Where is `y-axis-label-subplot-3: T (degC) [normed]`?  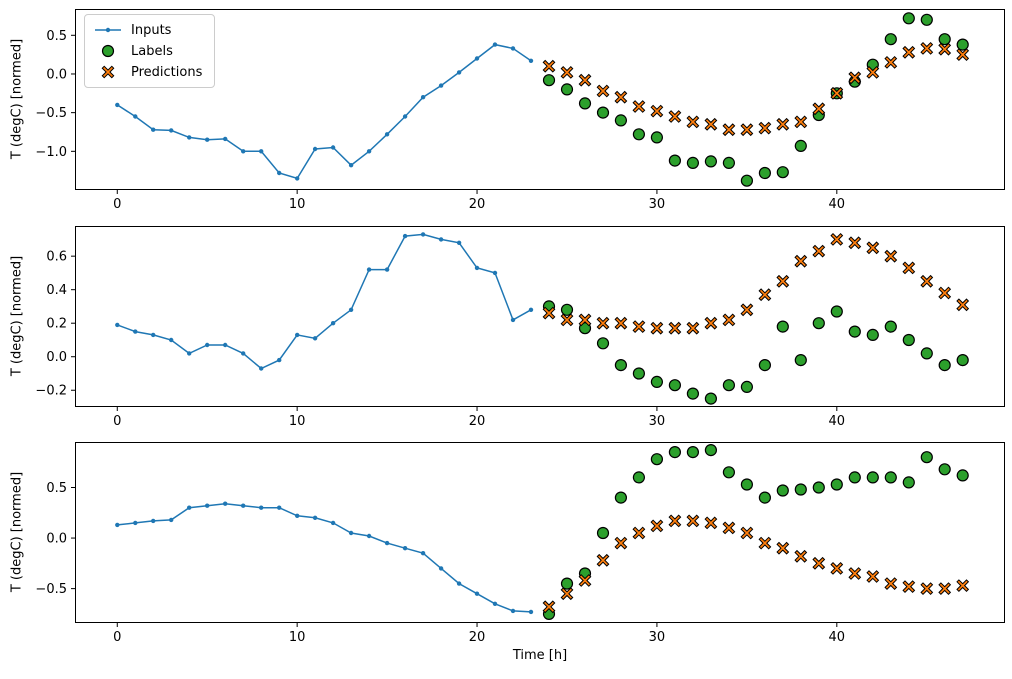 y-axis-label-subplot-3: T (degC) [normed] is located at coordinates (17, 532).